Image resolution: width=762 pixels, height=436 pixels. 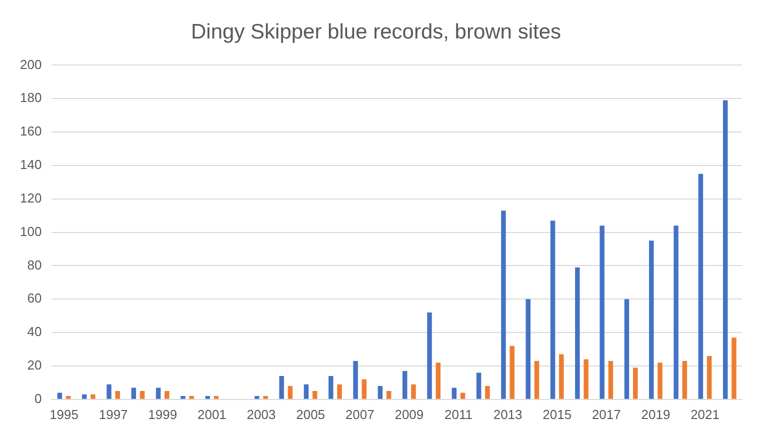 What do you see at coordinates (606, 414) in the screenshot?
I see `x-tick-label: 2017` at bounding box center [606, 414].